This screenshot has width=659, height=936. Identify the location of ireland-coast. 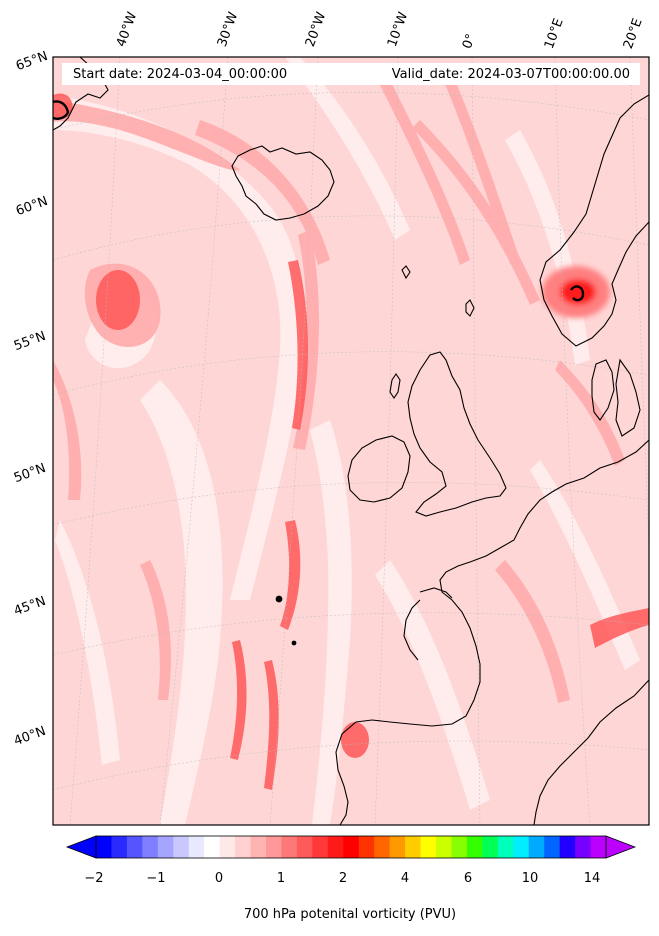
(379, 469).